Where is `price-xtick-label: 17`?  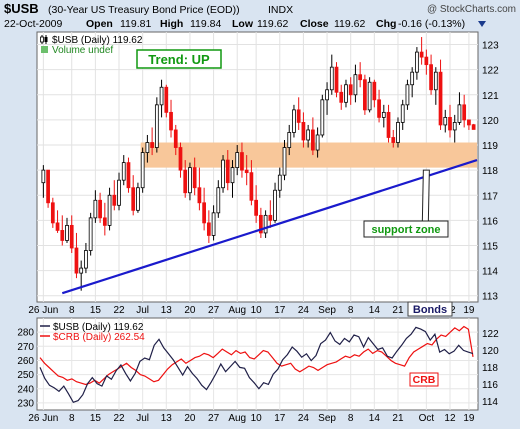 price-xtick-label: 17 is located at coordinates (280, 310).